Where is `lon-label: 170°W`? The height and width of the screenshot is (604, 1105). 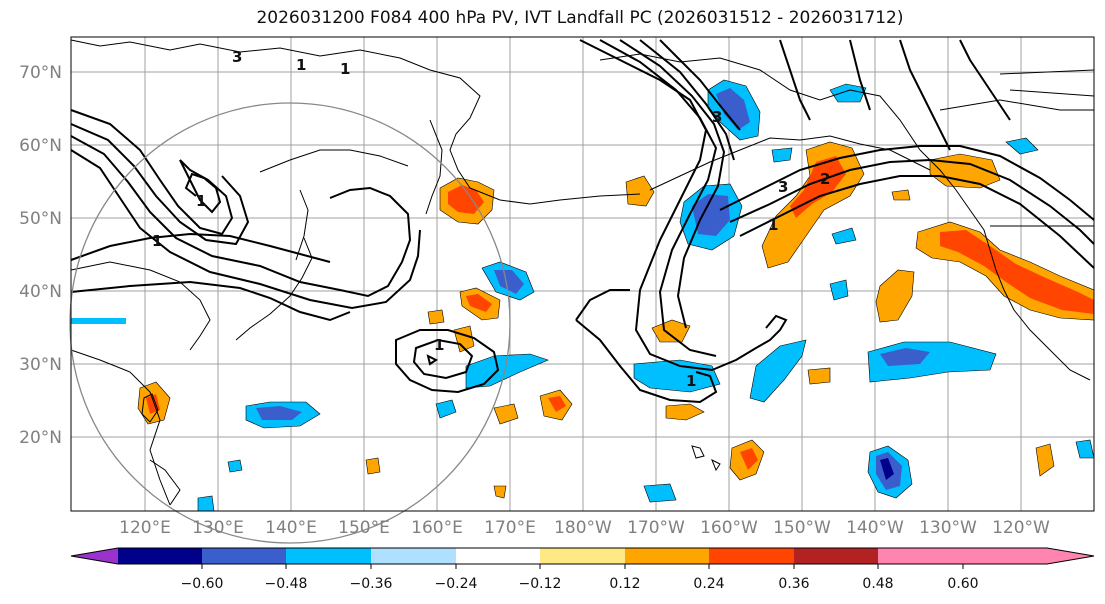 lon-label: 170°W is located at coordinates (656, 528).